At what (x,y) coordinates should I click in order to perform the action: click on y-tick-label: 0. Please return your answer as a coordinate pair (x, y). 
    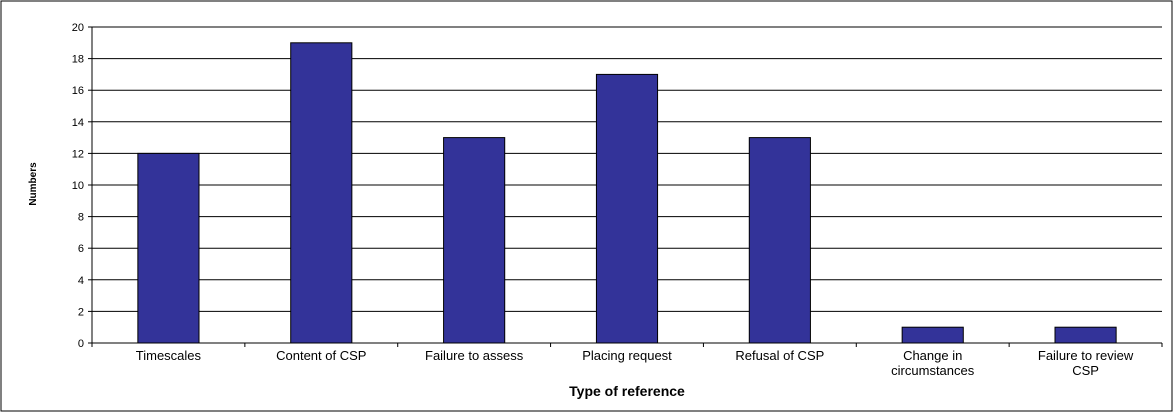
    Looking at the image, I should click on (81, 344).